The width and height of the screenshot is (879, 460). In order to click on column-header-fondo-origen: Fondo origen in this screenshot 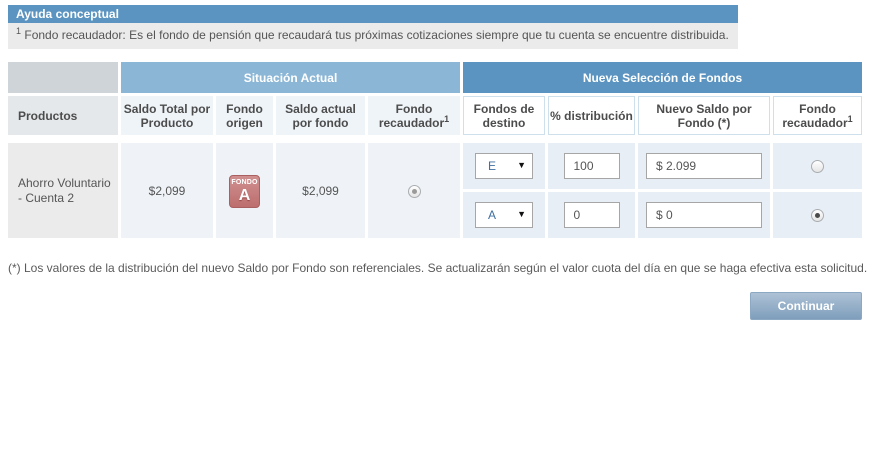, I will do `click(244, 115)`.